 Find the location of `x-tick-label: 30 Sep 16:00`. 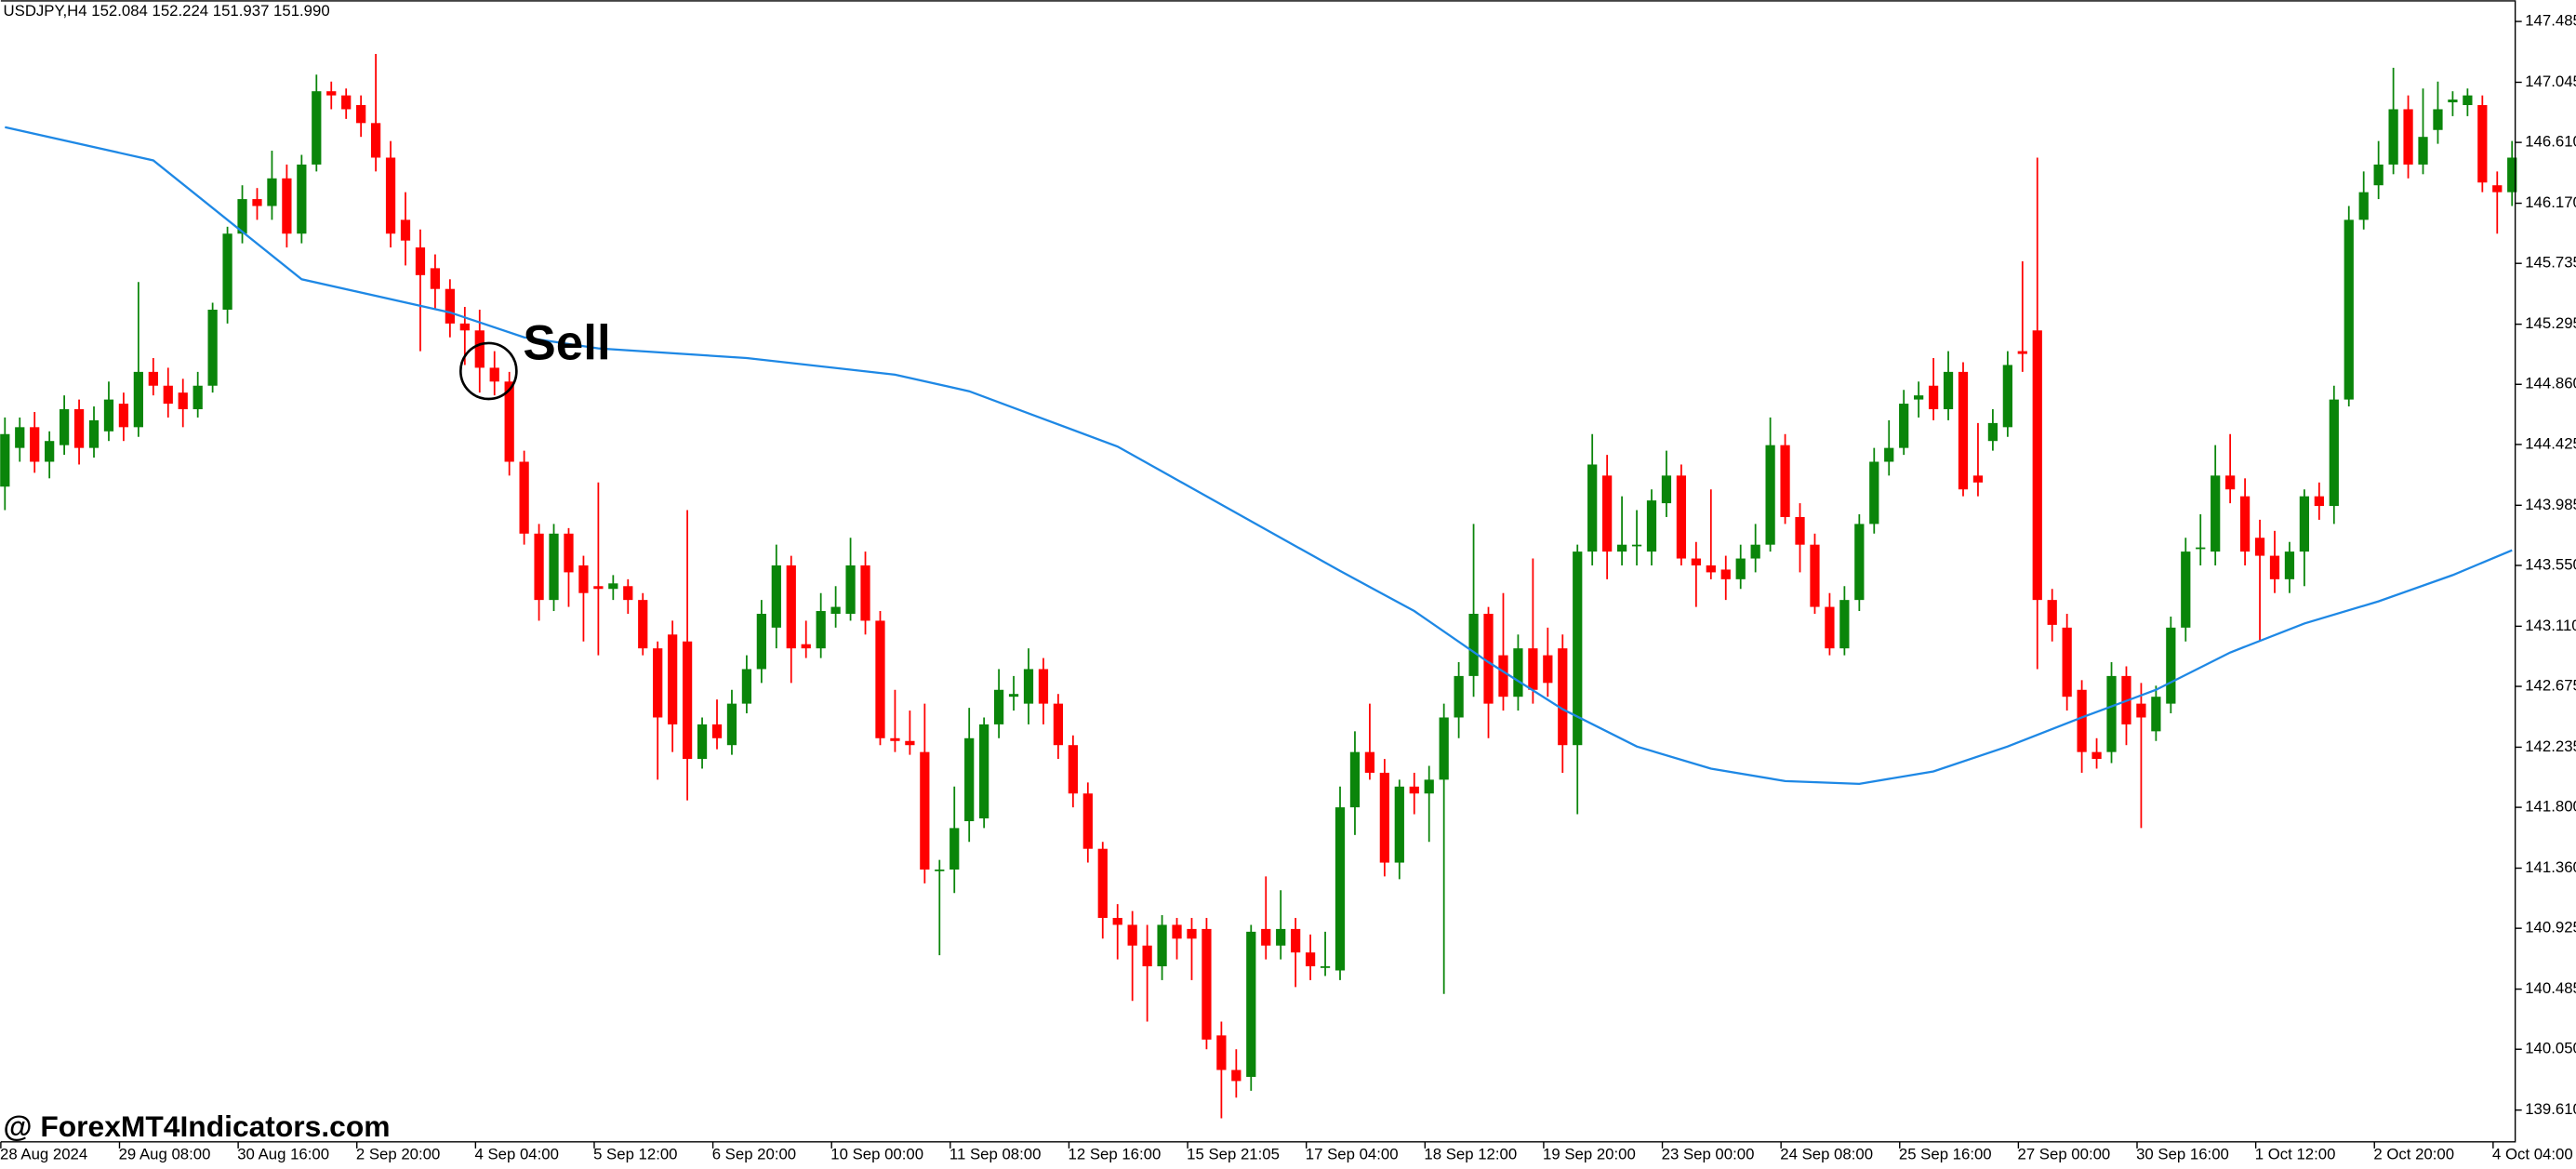

x-tick-label: 30 Sep 16:00 is located at coordinates (2182, 1153).